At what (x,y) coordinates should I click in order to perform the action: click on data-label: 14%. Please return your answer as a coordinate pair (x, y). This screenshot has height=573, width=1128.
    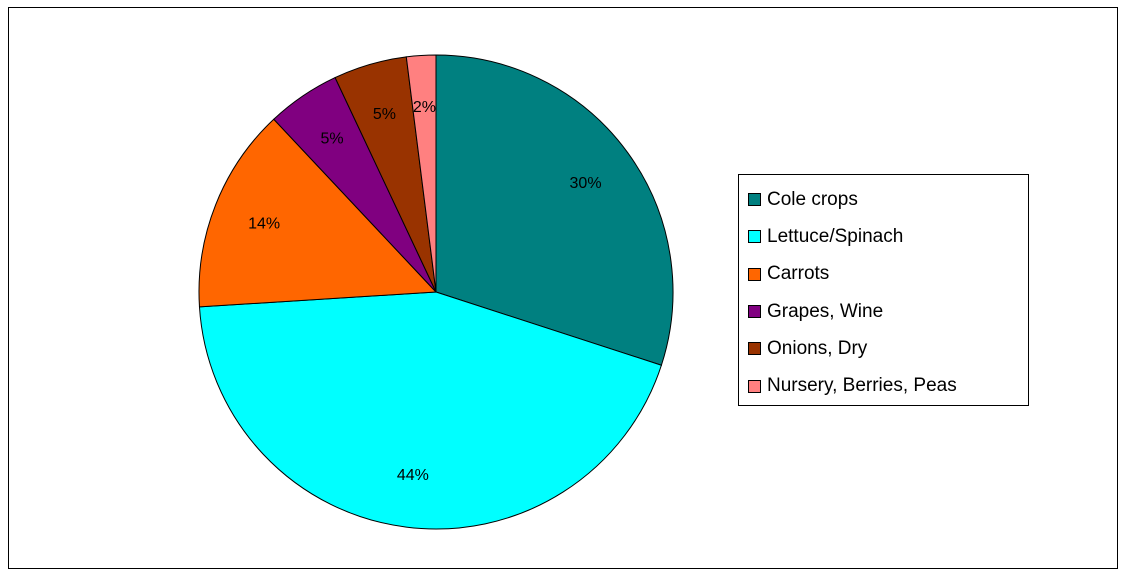
    Looking at the image, I should click on (264, 223).